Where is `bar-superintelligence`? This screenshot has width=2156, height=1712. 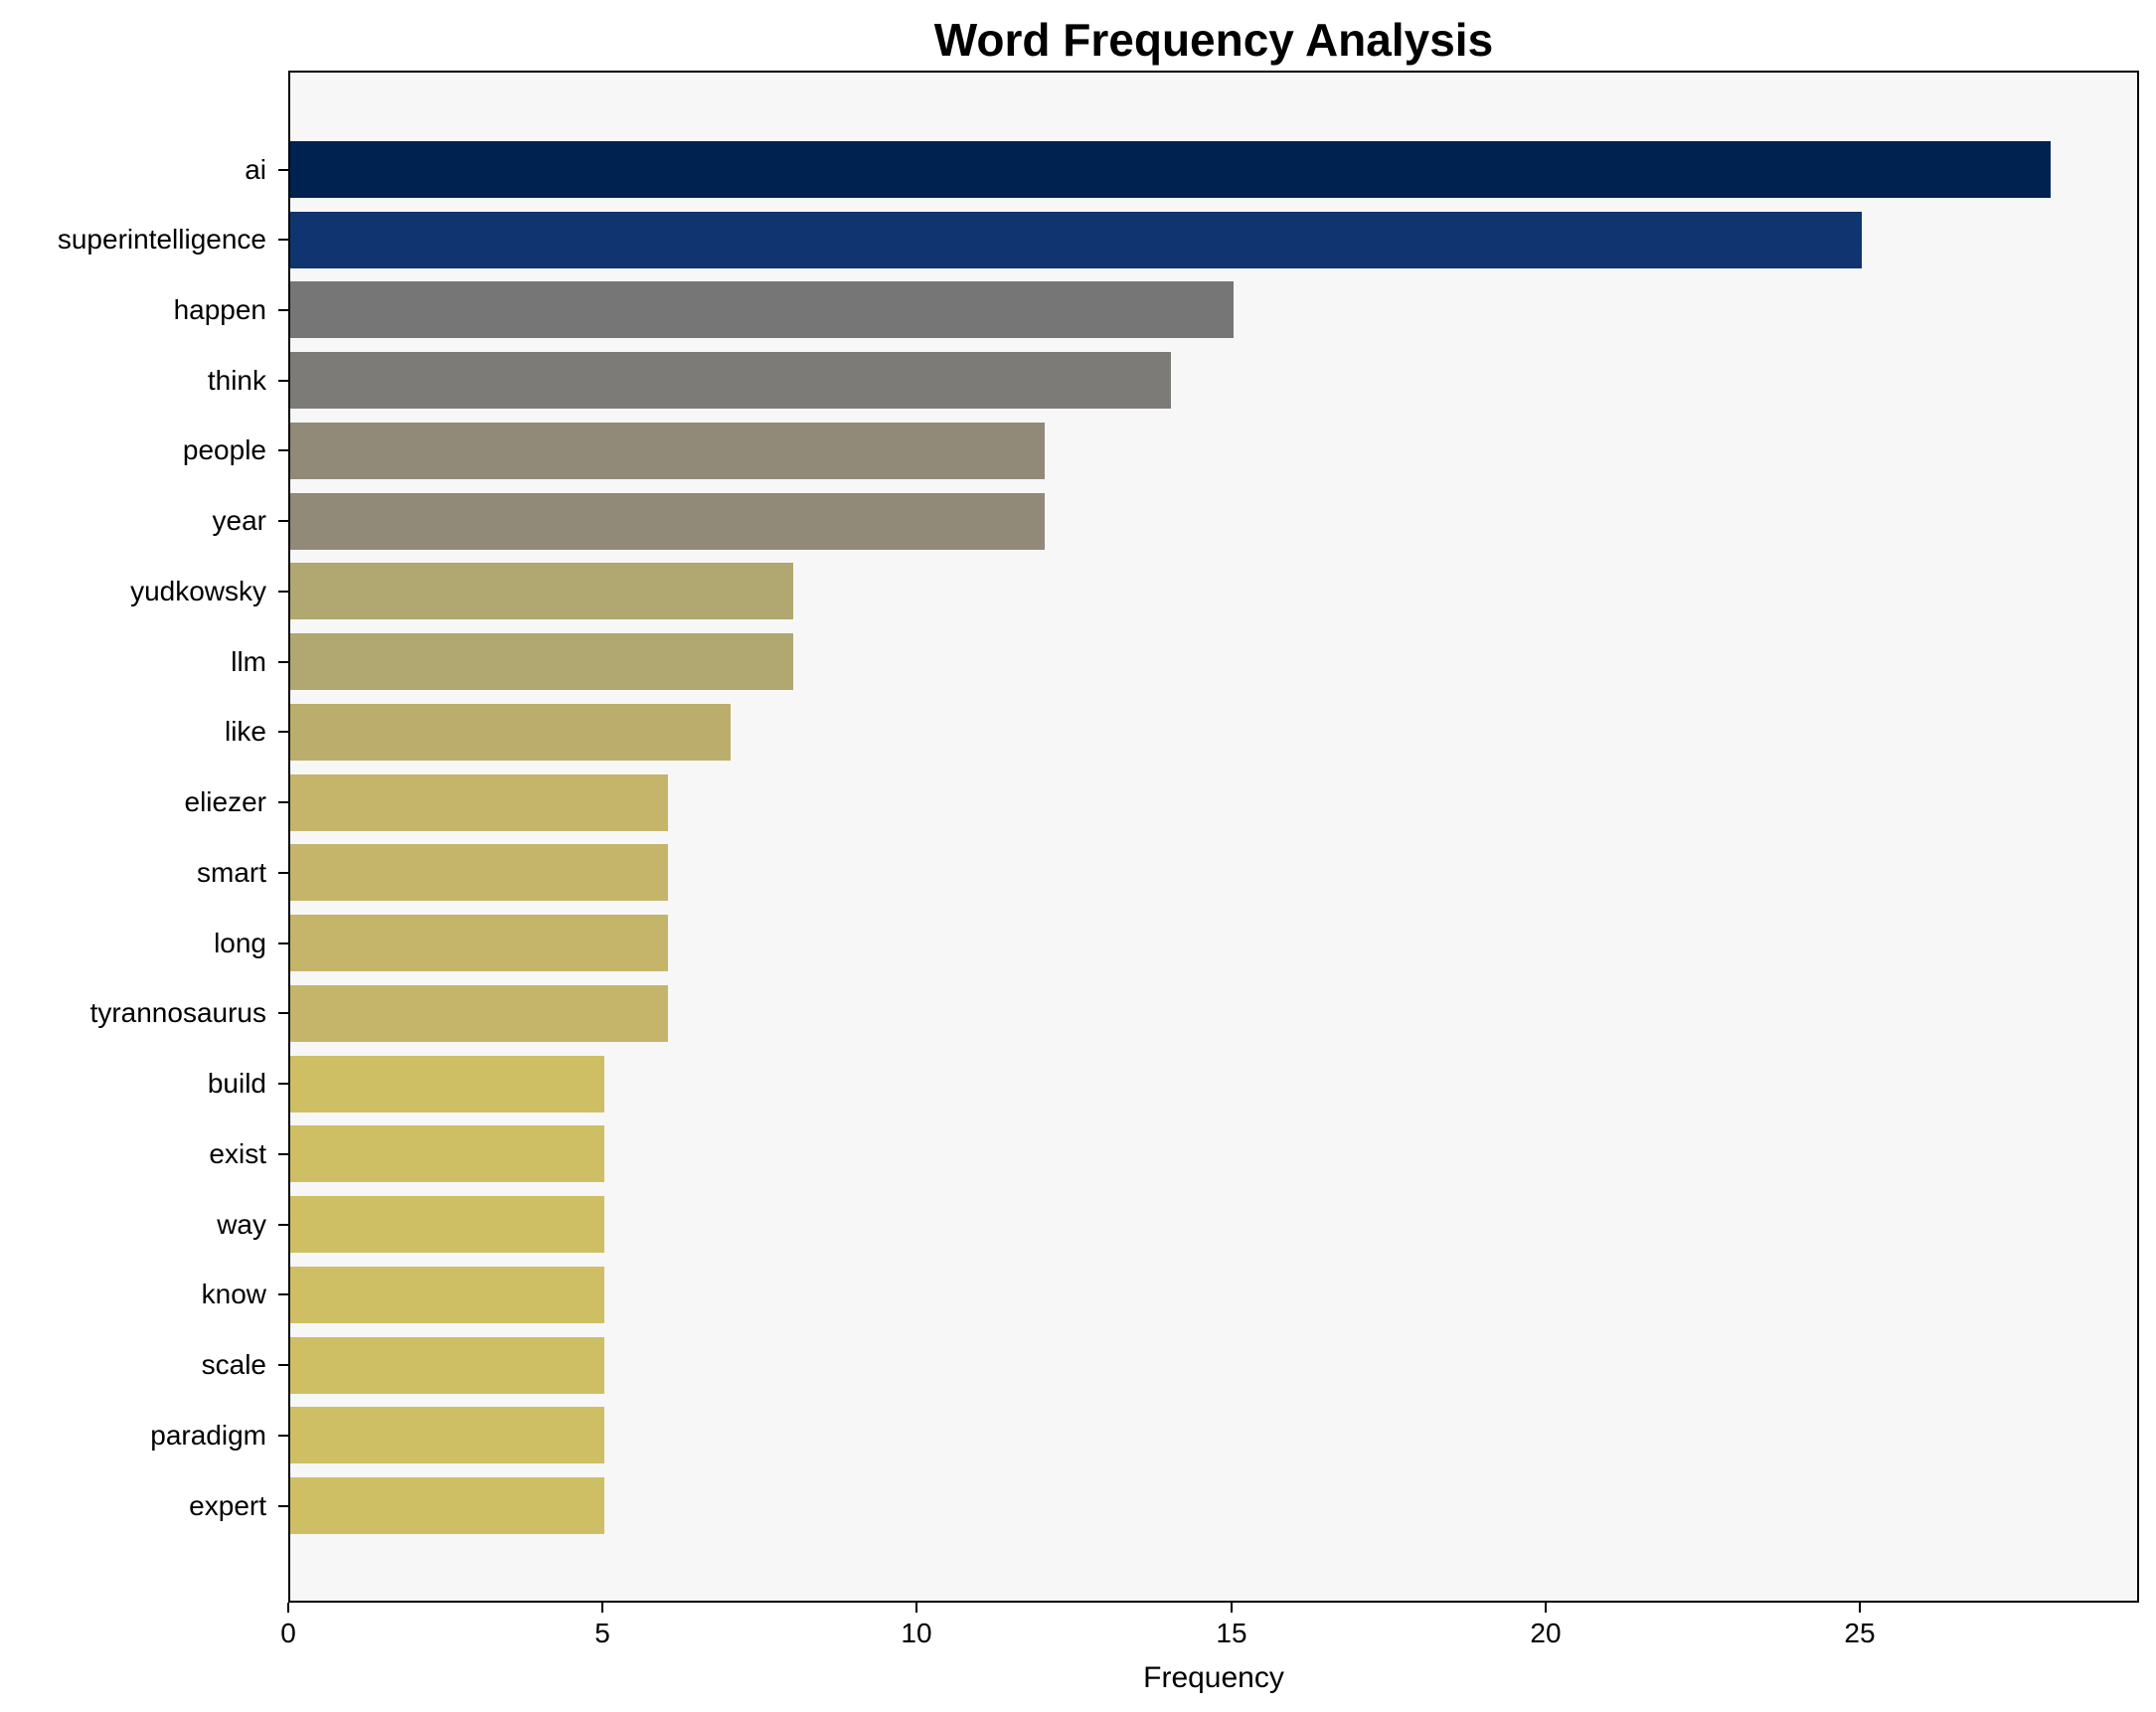
bar-superintelligence is located at coordinates (1077, 240).